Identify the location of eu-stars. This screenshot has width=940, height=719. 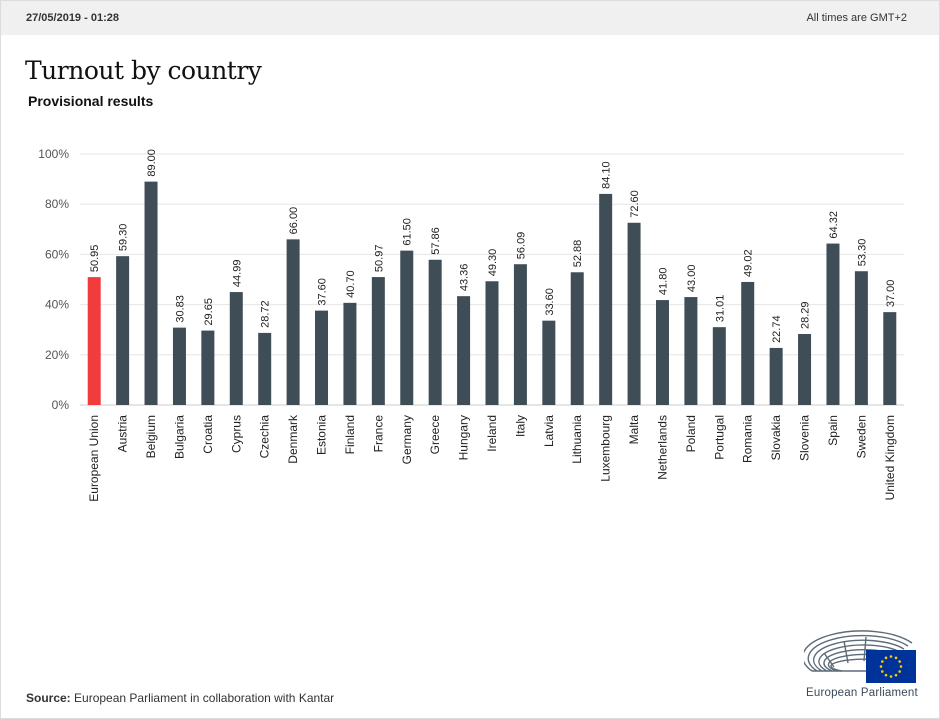
(891, 666).